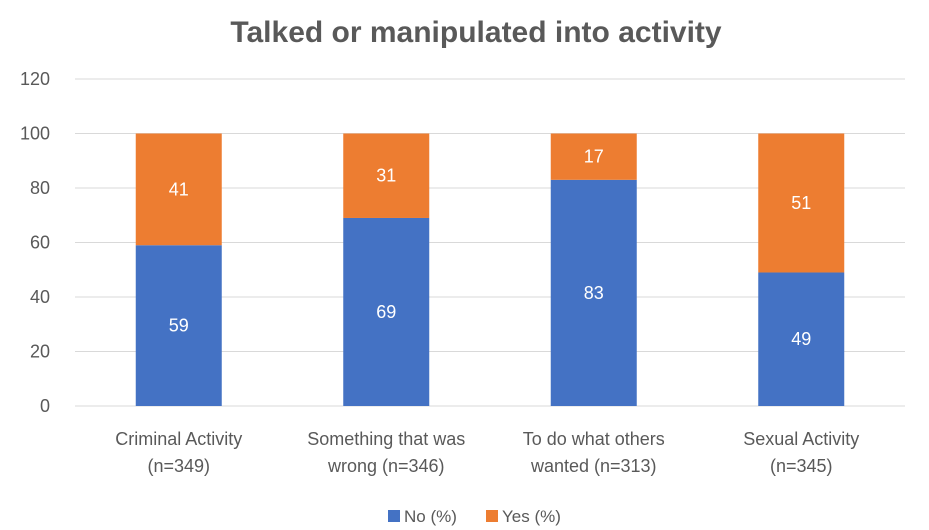 The height and width of the screenshot is (530, 929). What do you see at coordinates (801, 439) in the screenshot?
I see `x-category-label: Sexual Activity` at bounding box center [801, 439].